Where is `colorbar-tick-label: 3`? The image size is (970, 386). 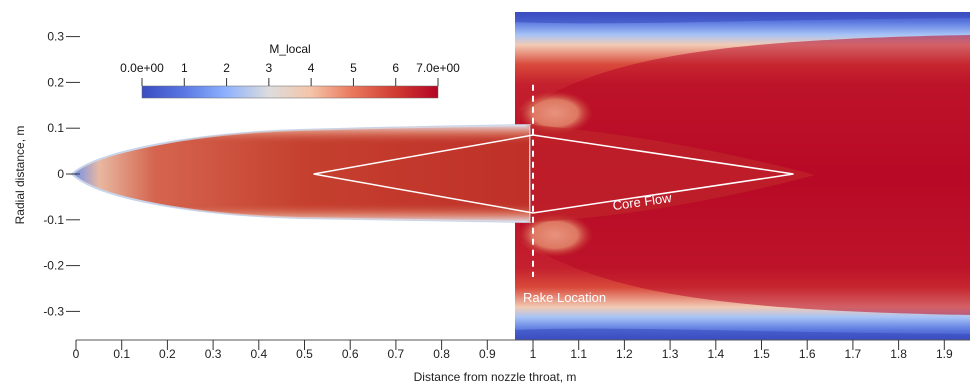
colorbar-tick-label: 3 is located at coordinates (269, 68).